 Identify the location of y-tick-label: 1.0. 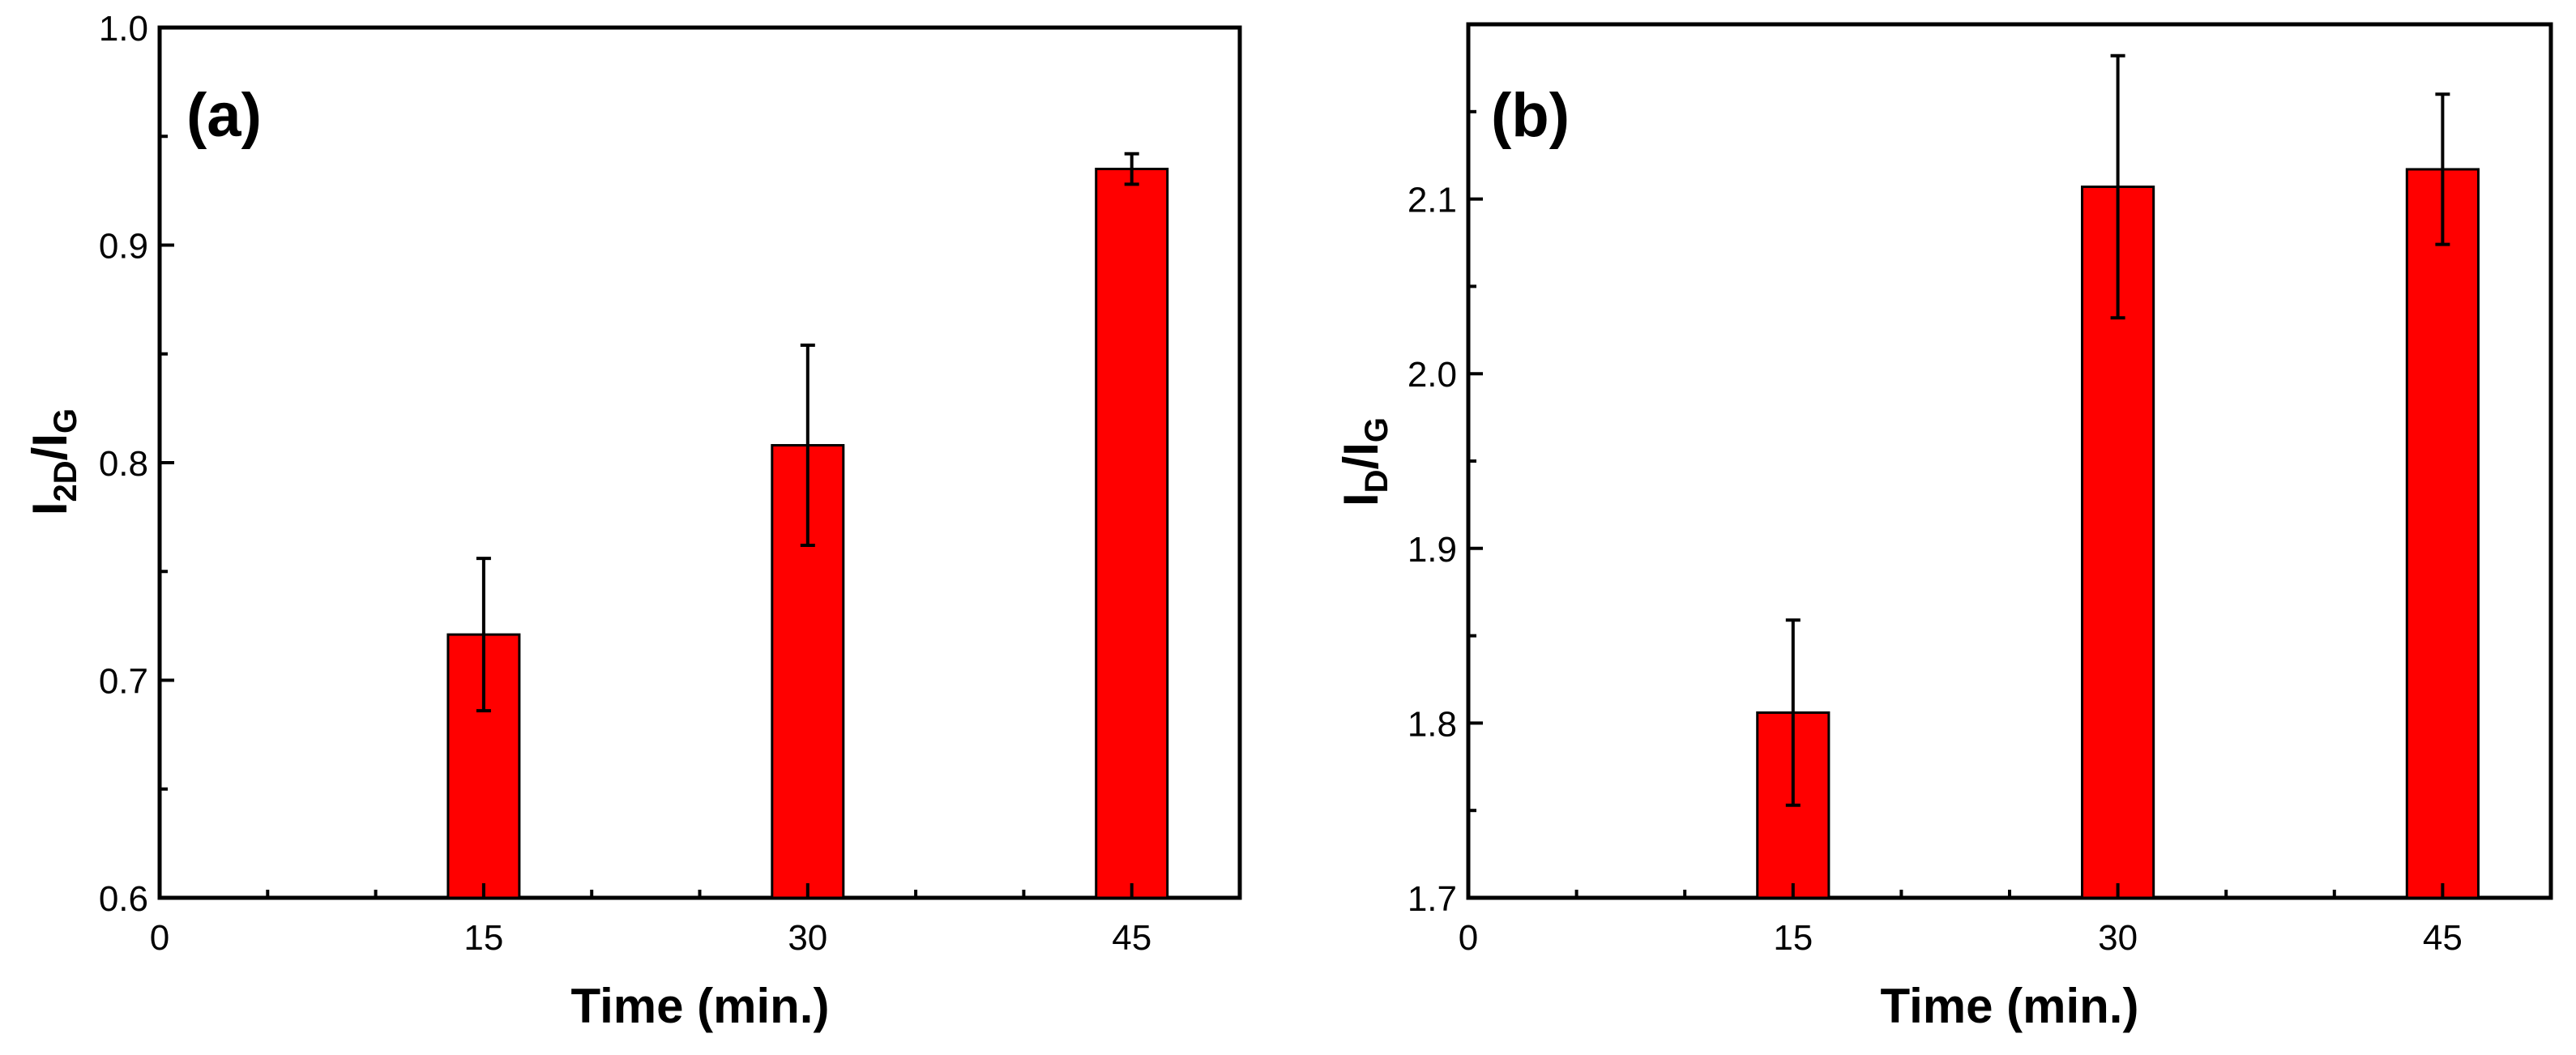
(123, 29).